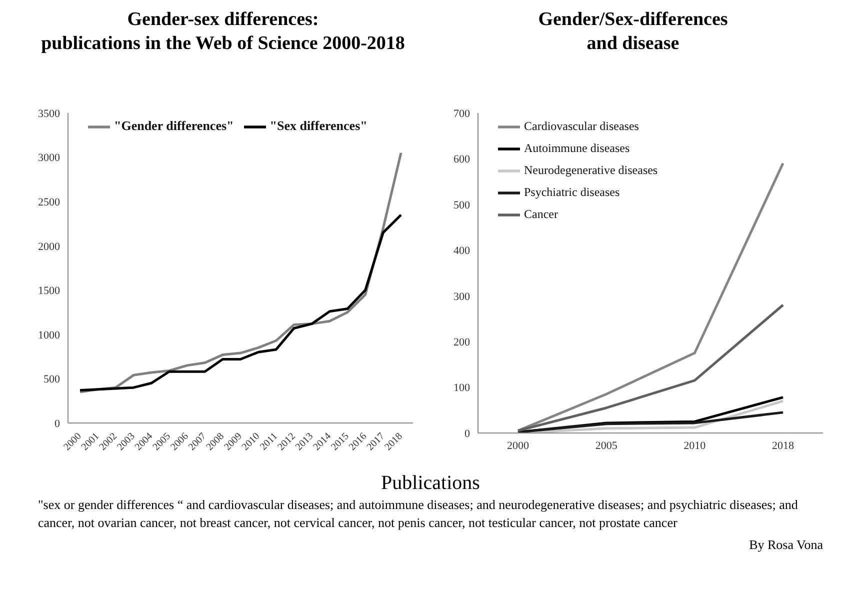 The image size is (841, 604). I want to click on text: Publications, so click(430, 483).